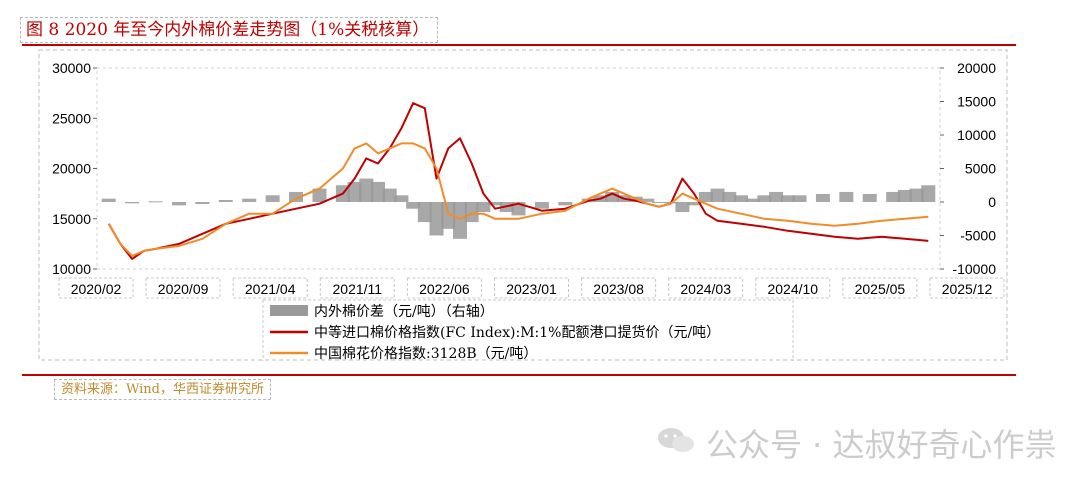 This screenshot has width=1080, height=485. I want to click on right-tick-label: -5000, so click(978, 236).